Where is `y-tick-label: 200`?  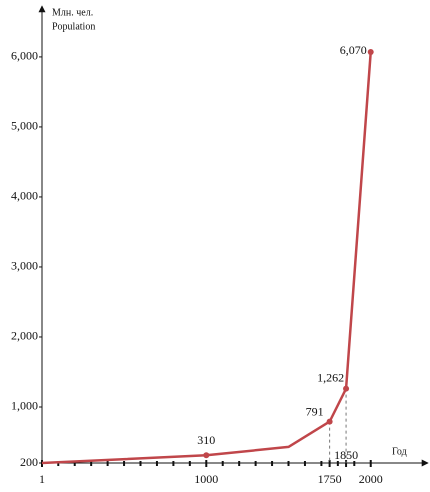 y-tick-label: 200 is located at coordinates (29, 462).